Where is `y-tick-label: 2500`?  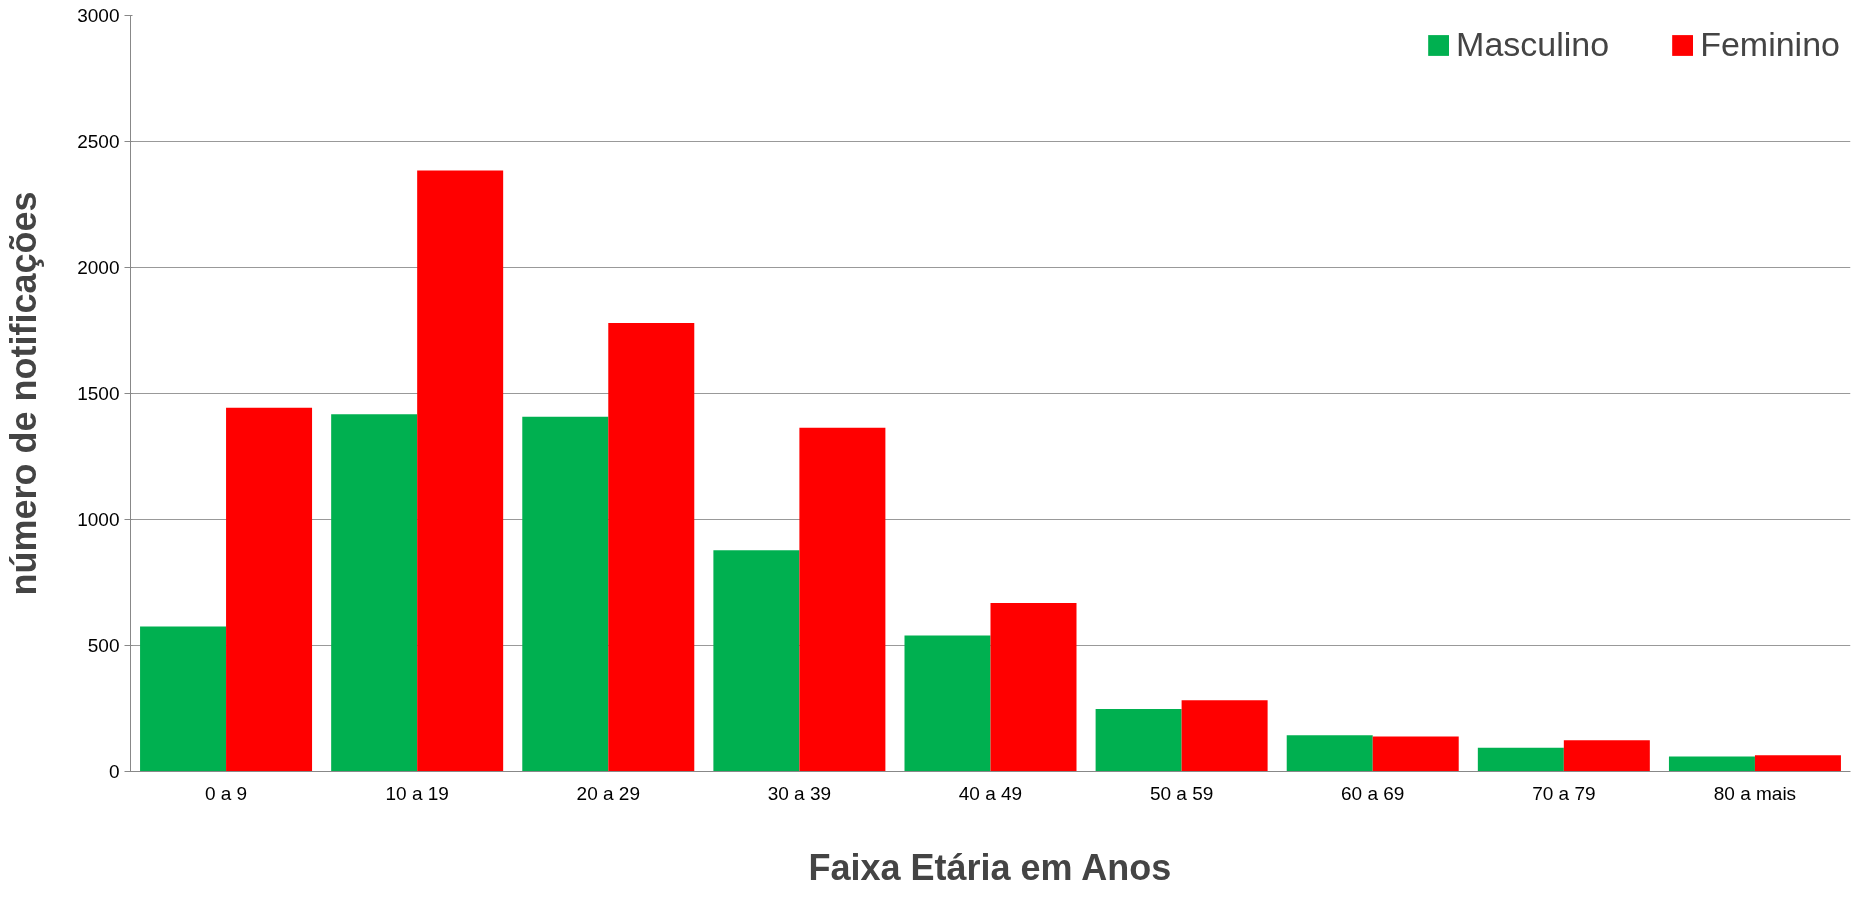
y-tick-label: 2500 is located at coordinates (98, 141).